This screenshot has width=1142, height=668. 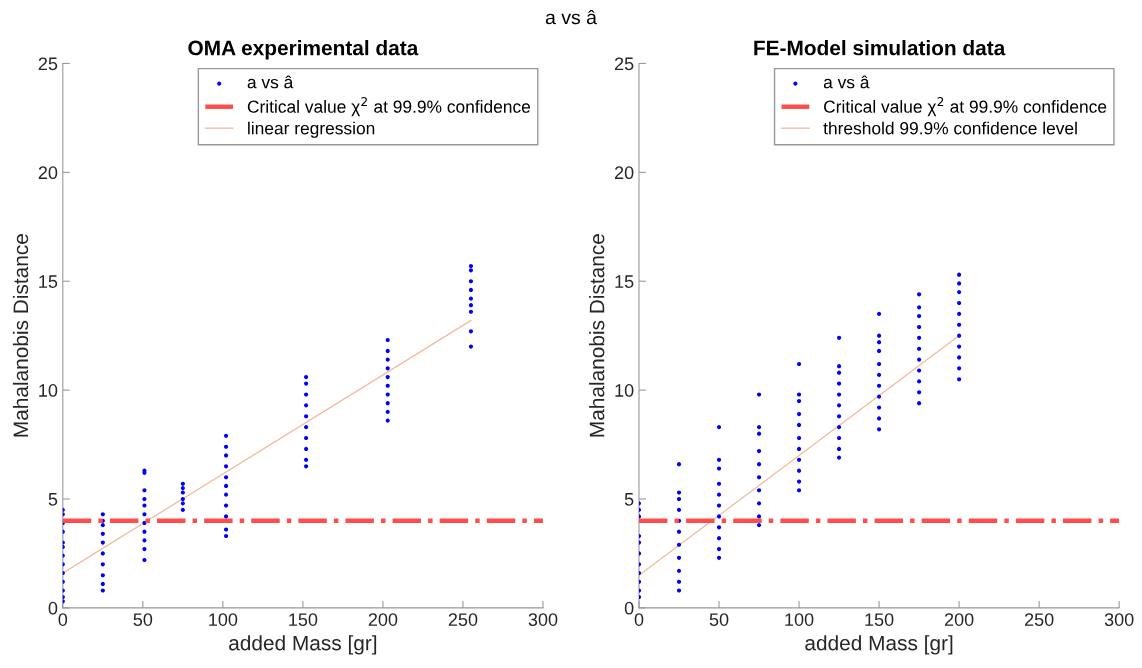 I want to click on chart-title: FE-Model simulation data, so click(x=880, y=48).